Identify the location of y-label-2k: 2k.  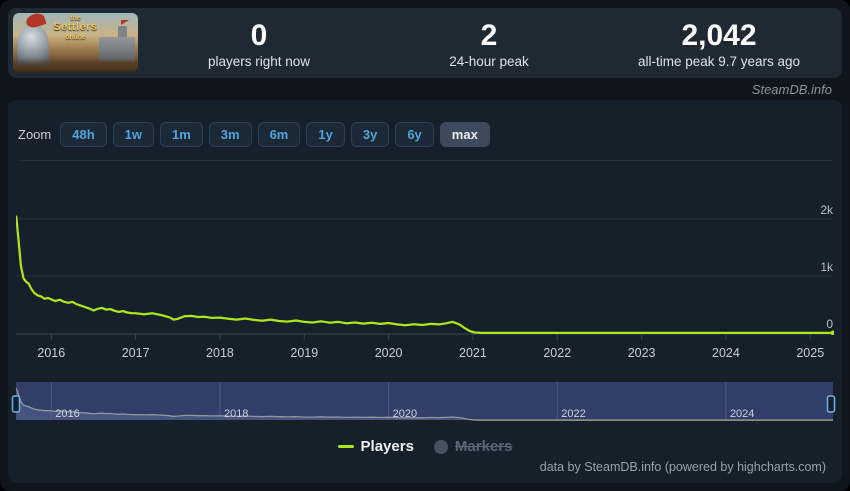
(827, 210).